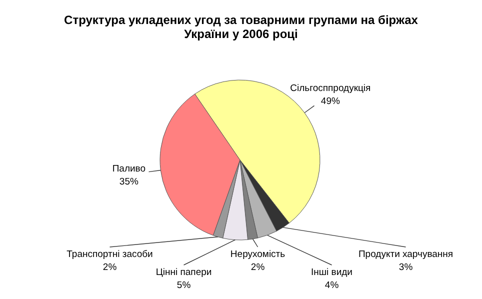 The height and width of the screenshot is (299, 482). I want to click on data-label: 4%, so click(332, 285).